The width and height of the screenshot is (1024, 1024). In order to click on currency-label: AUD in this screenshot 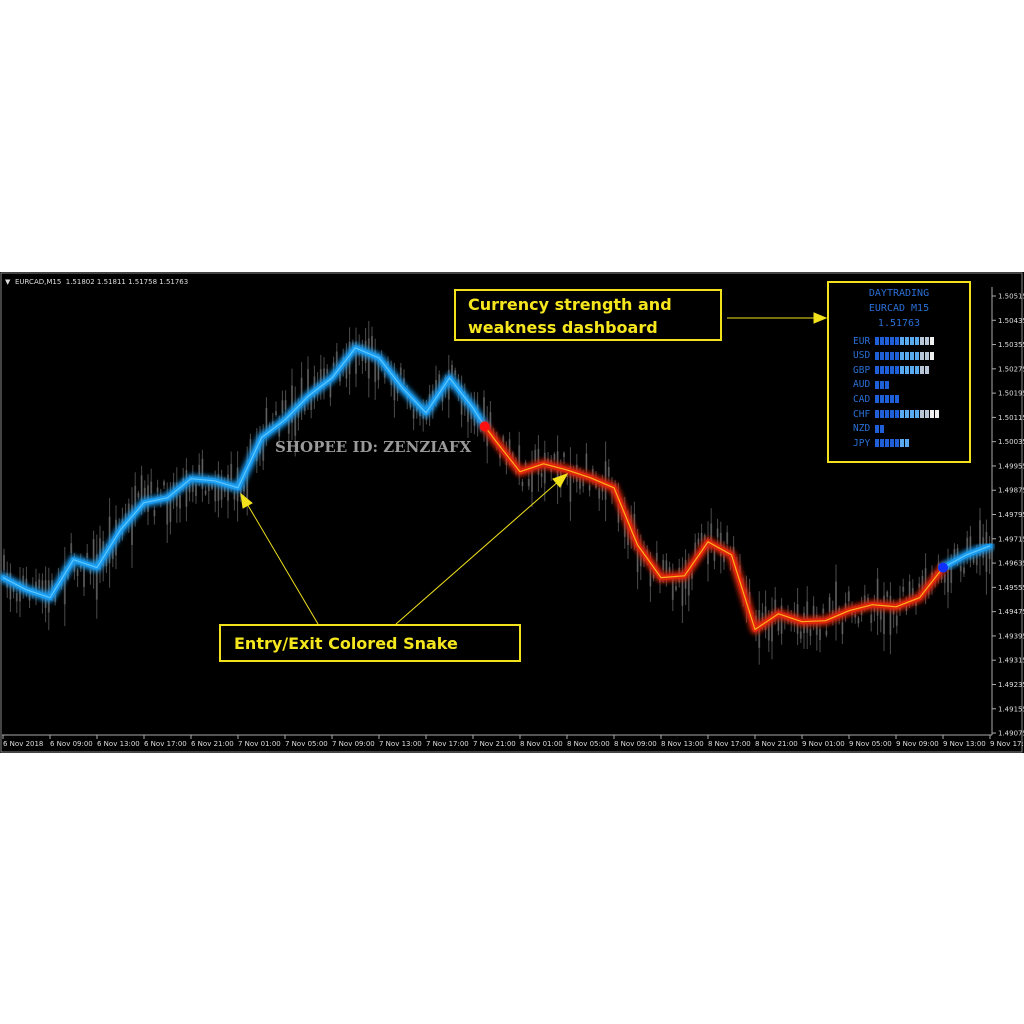, I will do `click(862, 385)`.